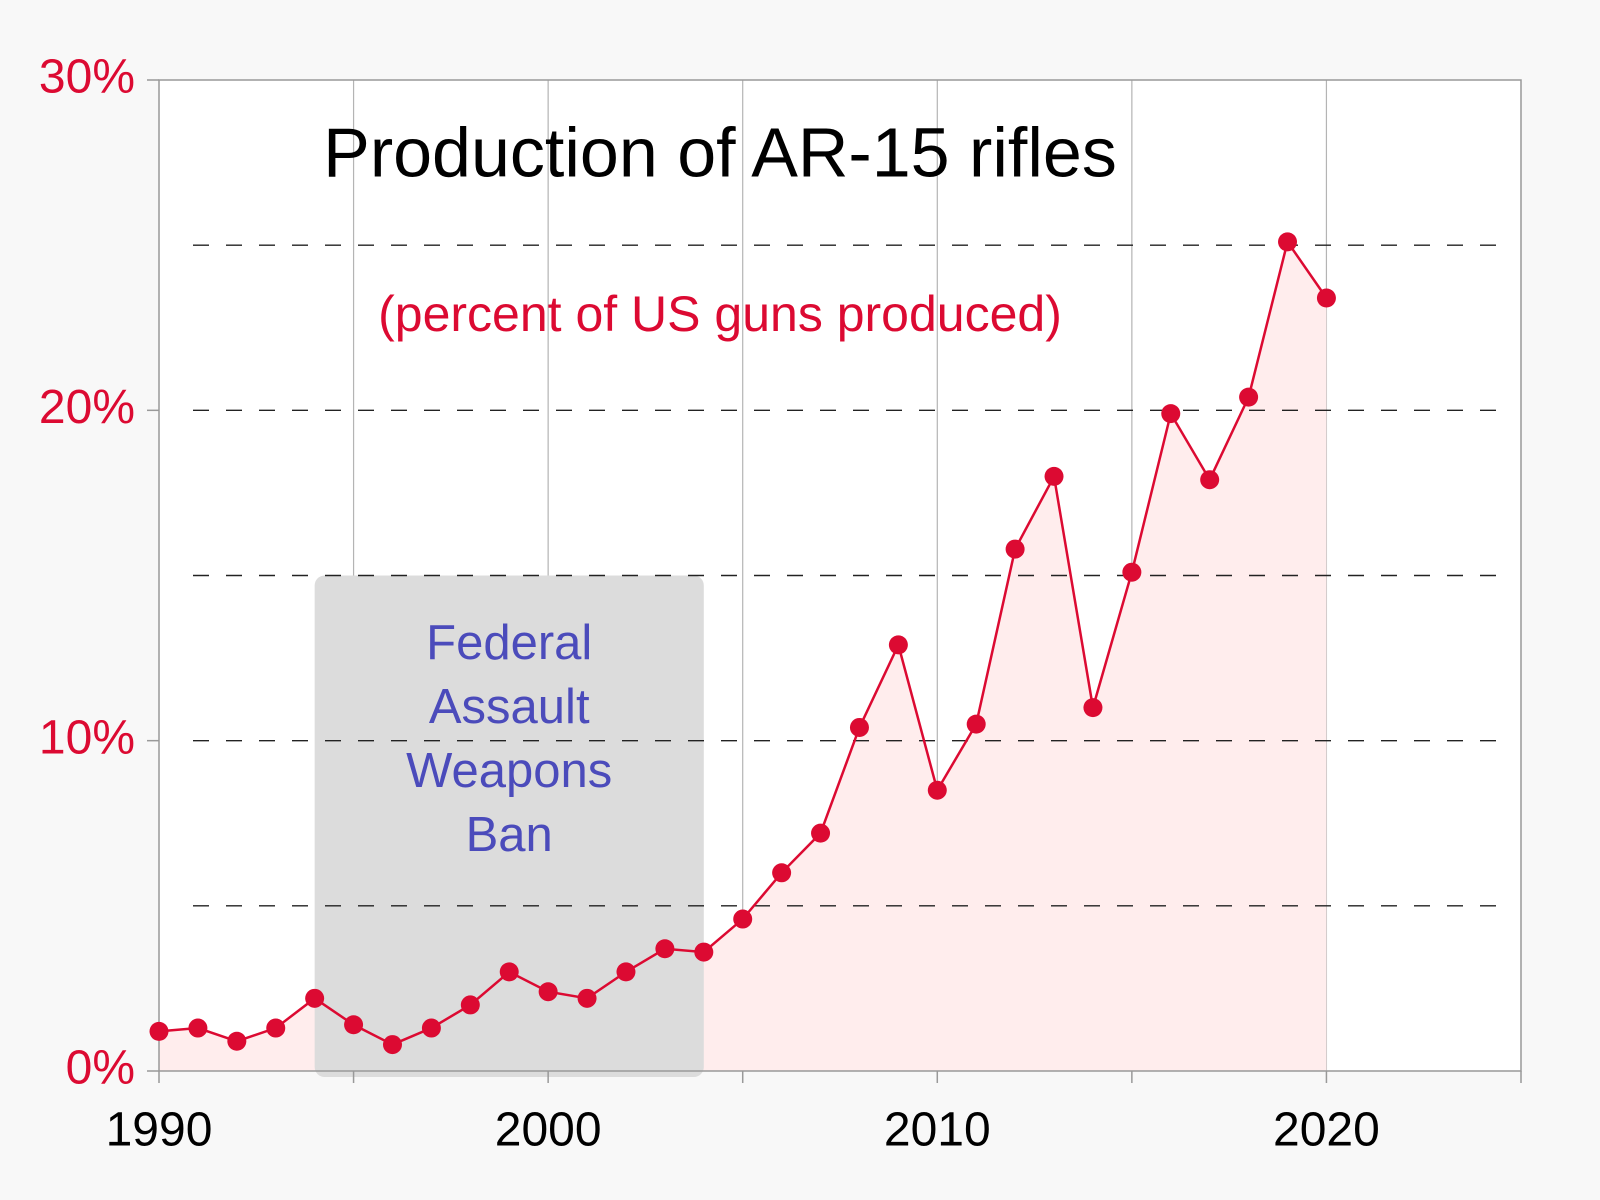  Describe the element at coordinates (87, 77) in the screenshot. I see `y-tick-label: 30%` at that location.